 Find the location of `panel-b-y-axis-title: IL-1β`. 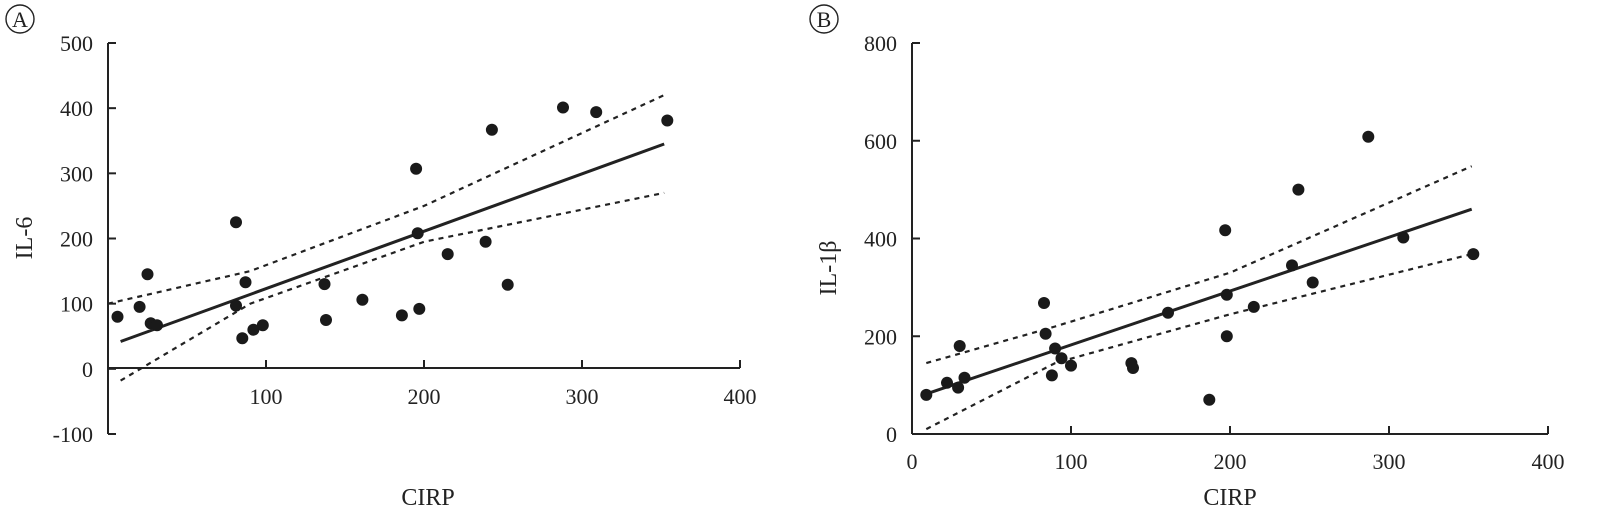

panel-b-y-axis-title: IL-1β is located at coordinates (829, 268).